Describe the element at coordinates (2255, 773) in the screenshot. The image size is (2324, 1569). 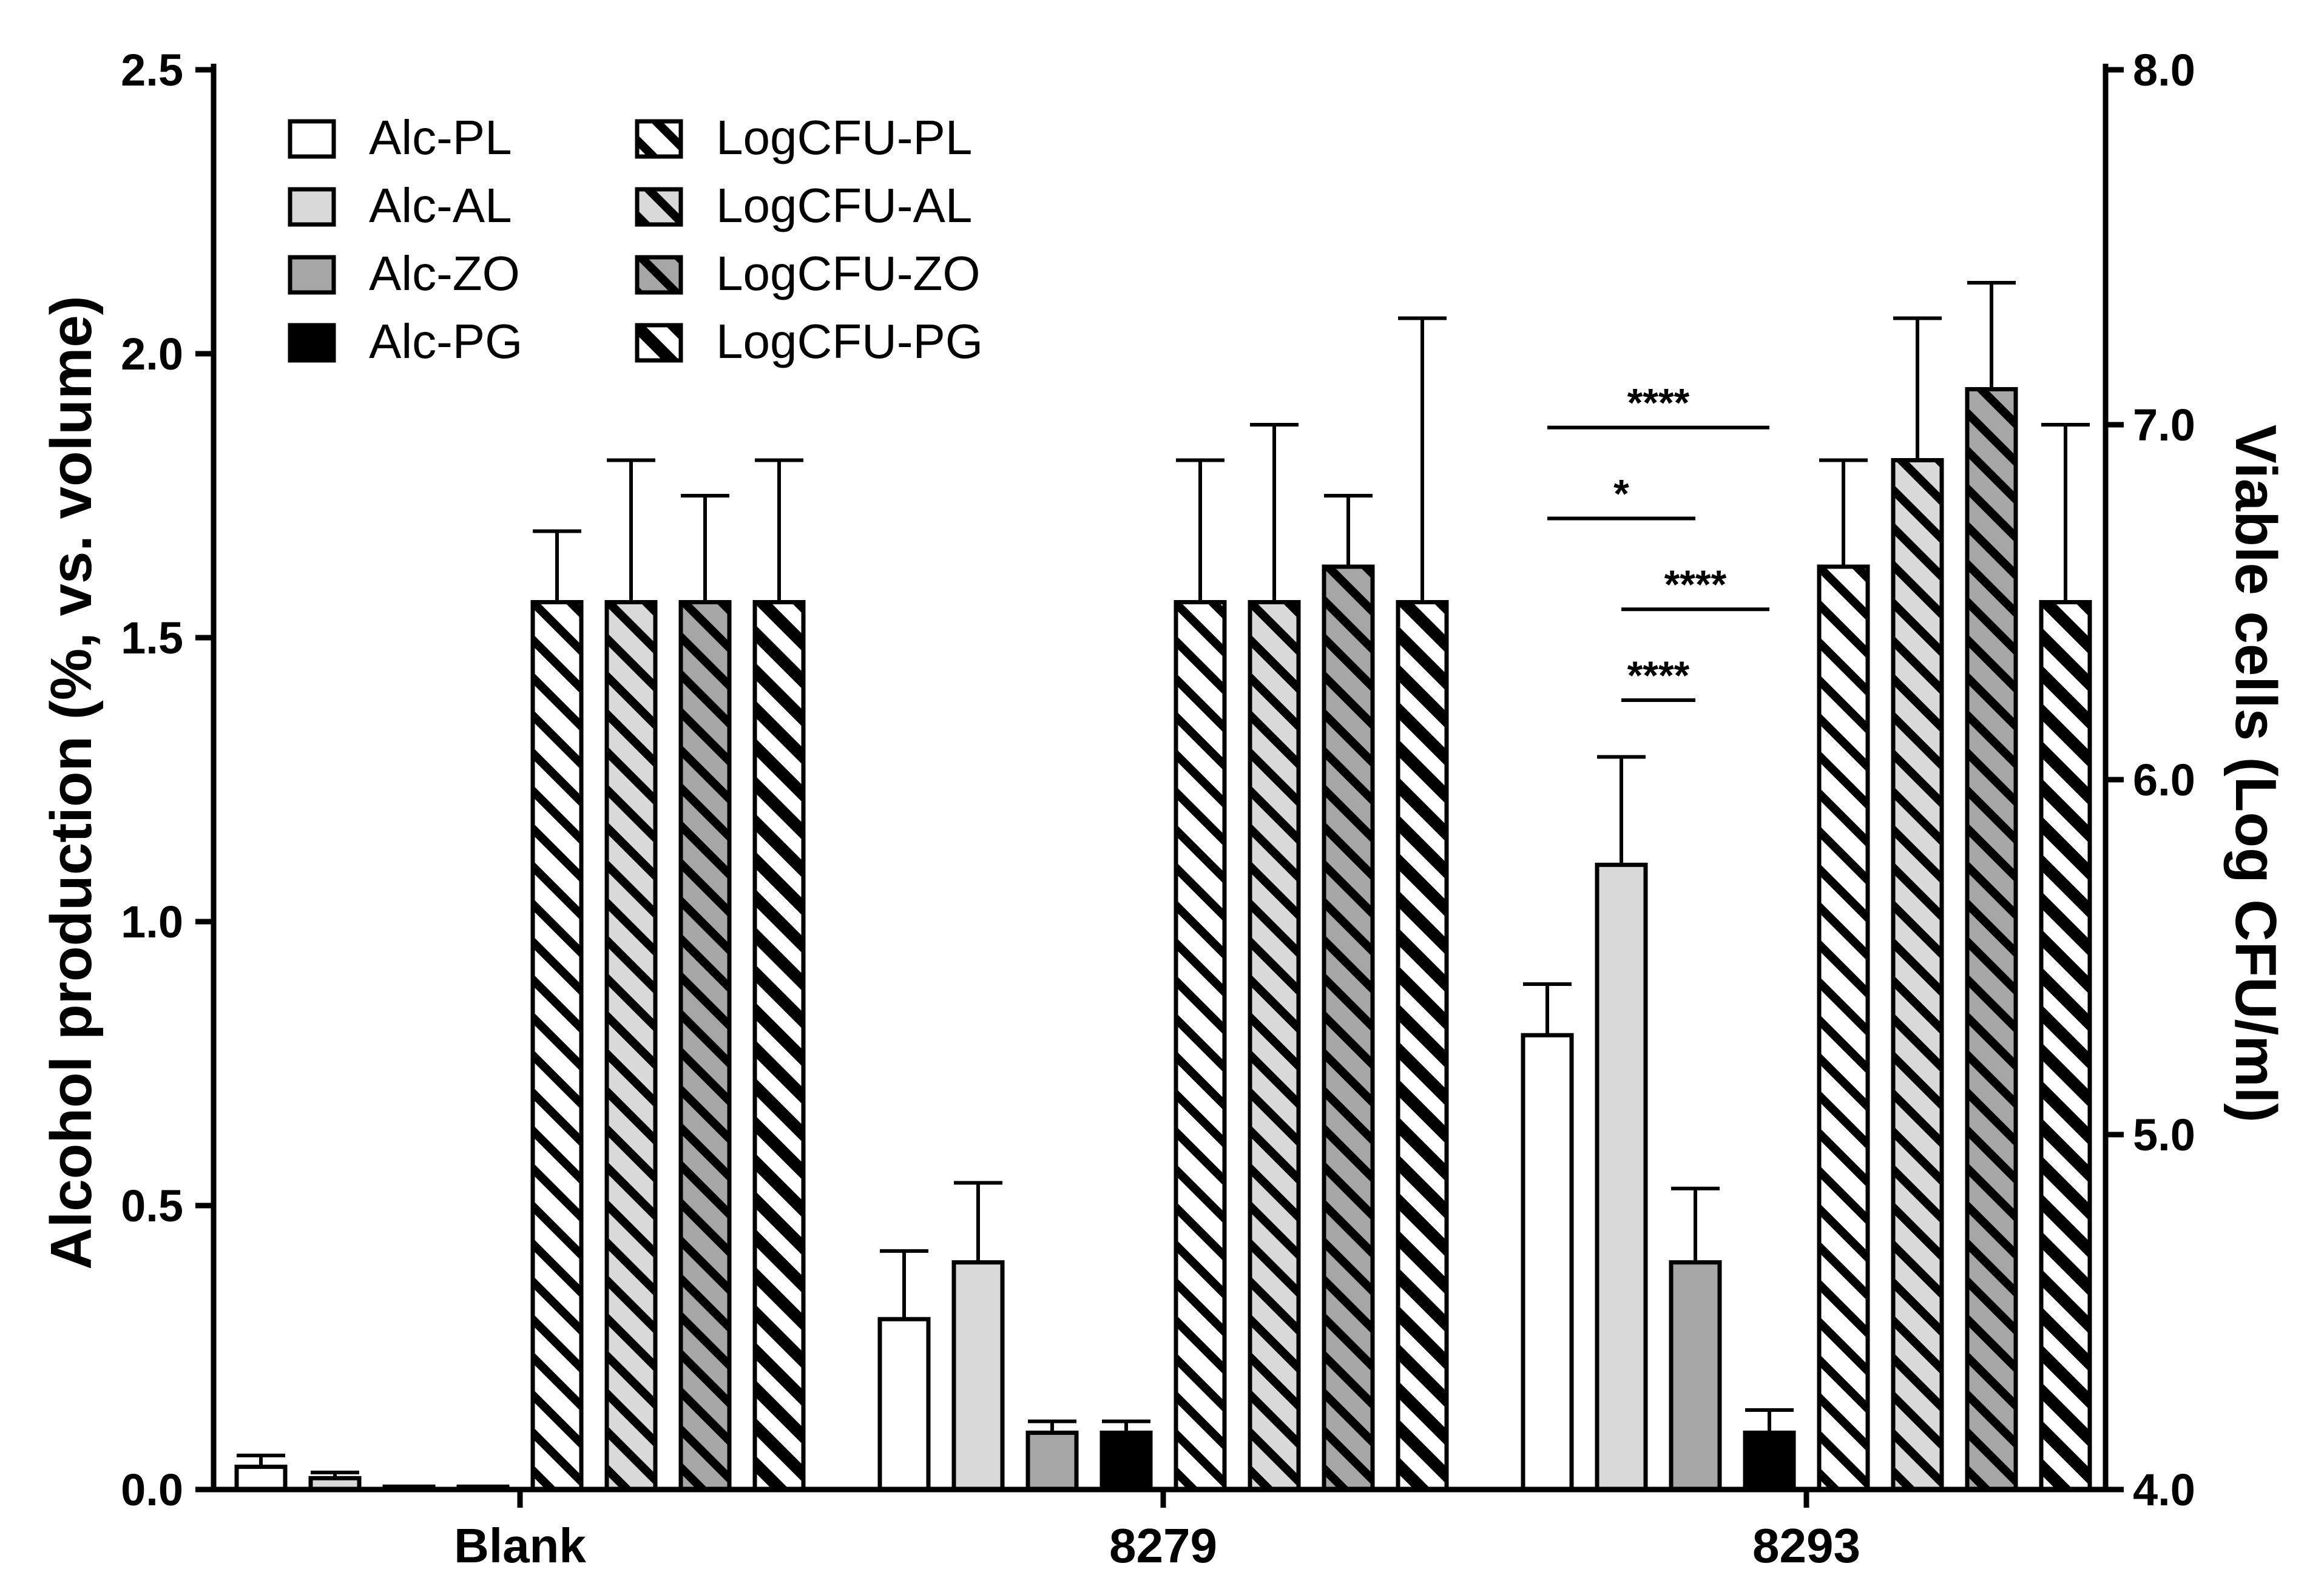
I see `y2-axis-title: Viable cells (Log CFU/ml)` at that location.